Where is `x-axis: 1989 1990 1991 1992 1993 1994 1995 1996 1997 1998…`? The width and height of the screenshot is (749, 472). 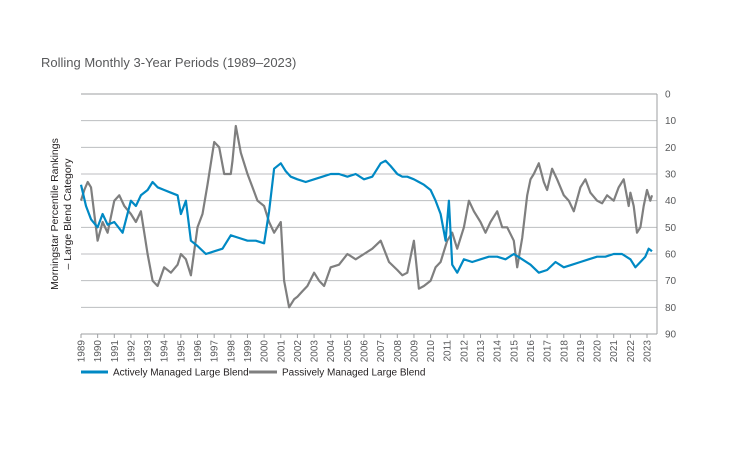
x-axis: 1989 1990 1991 1992 1993 1994 1995 1996 1997 1998… is located at coordinates (365, 348).